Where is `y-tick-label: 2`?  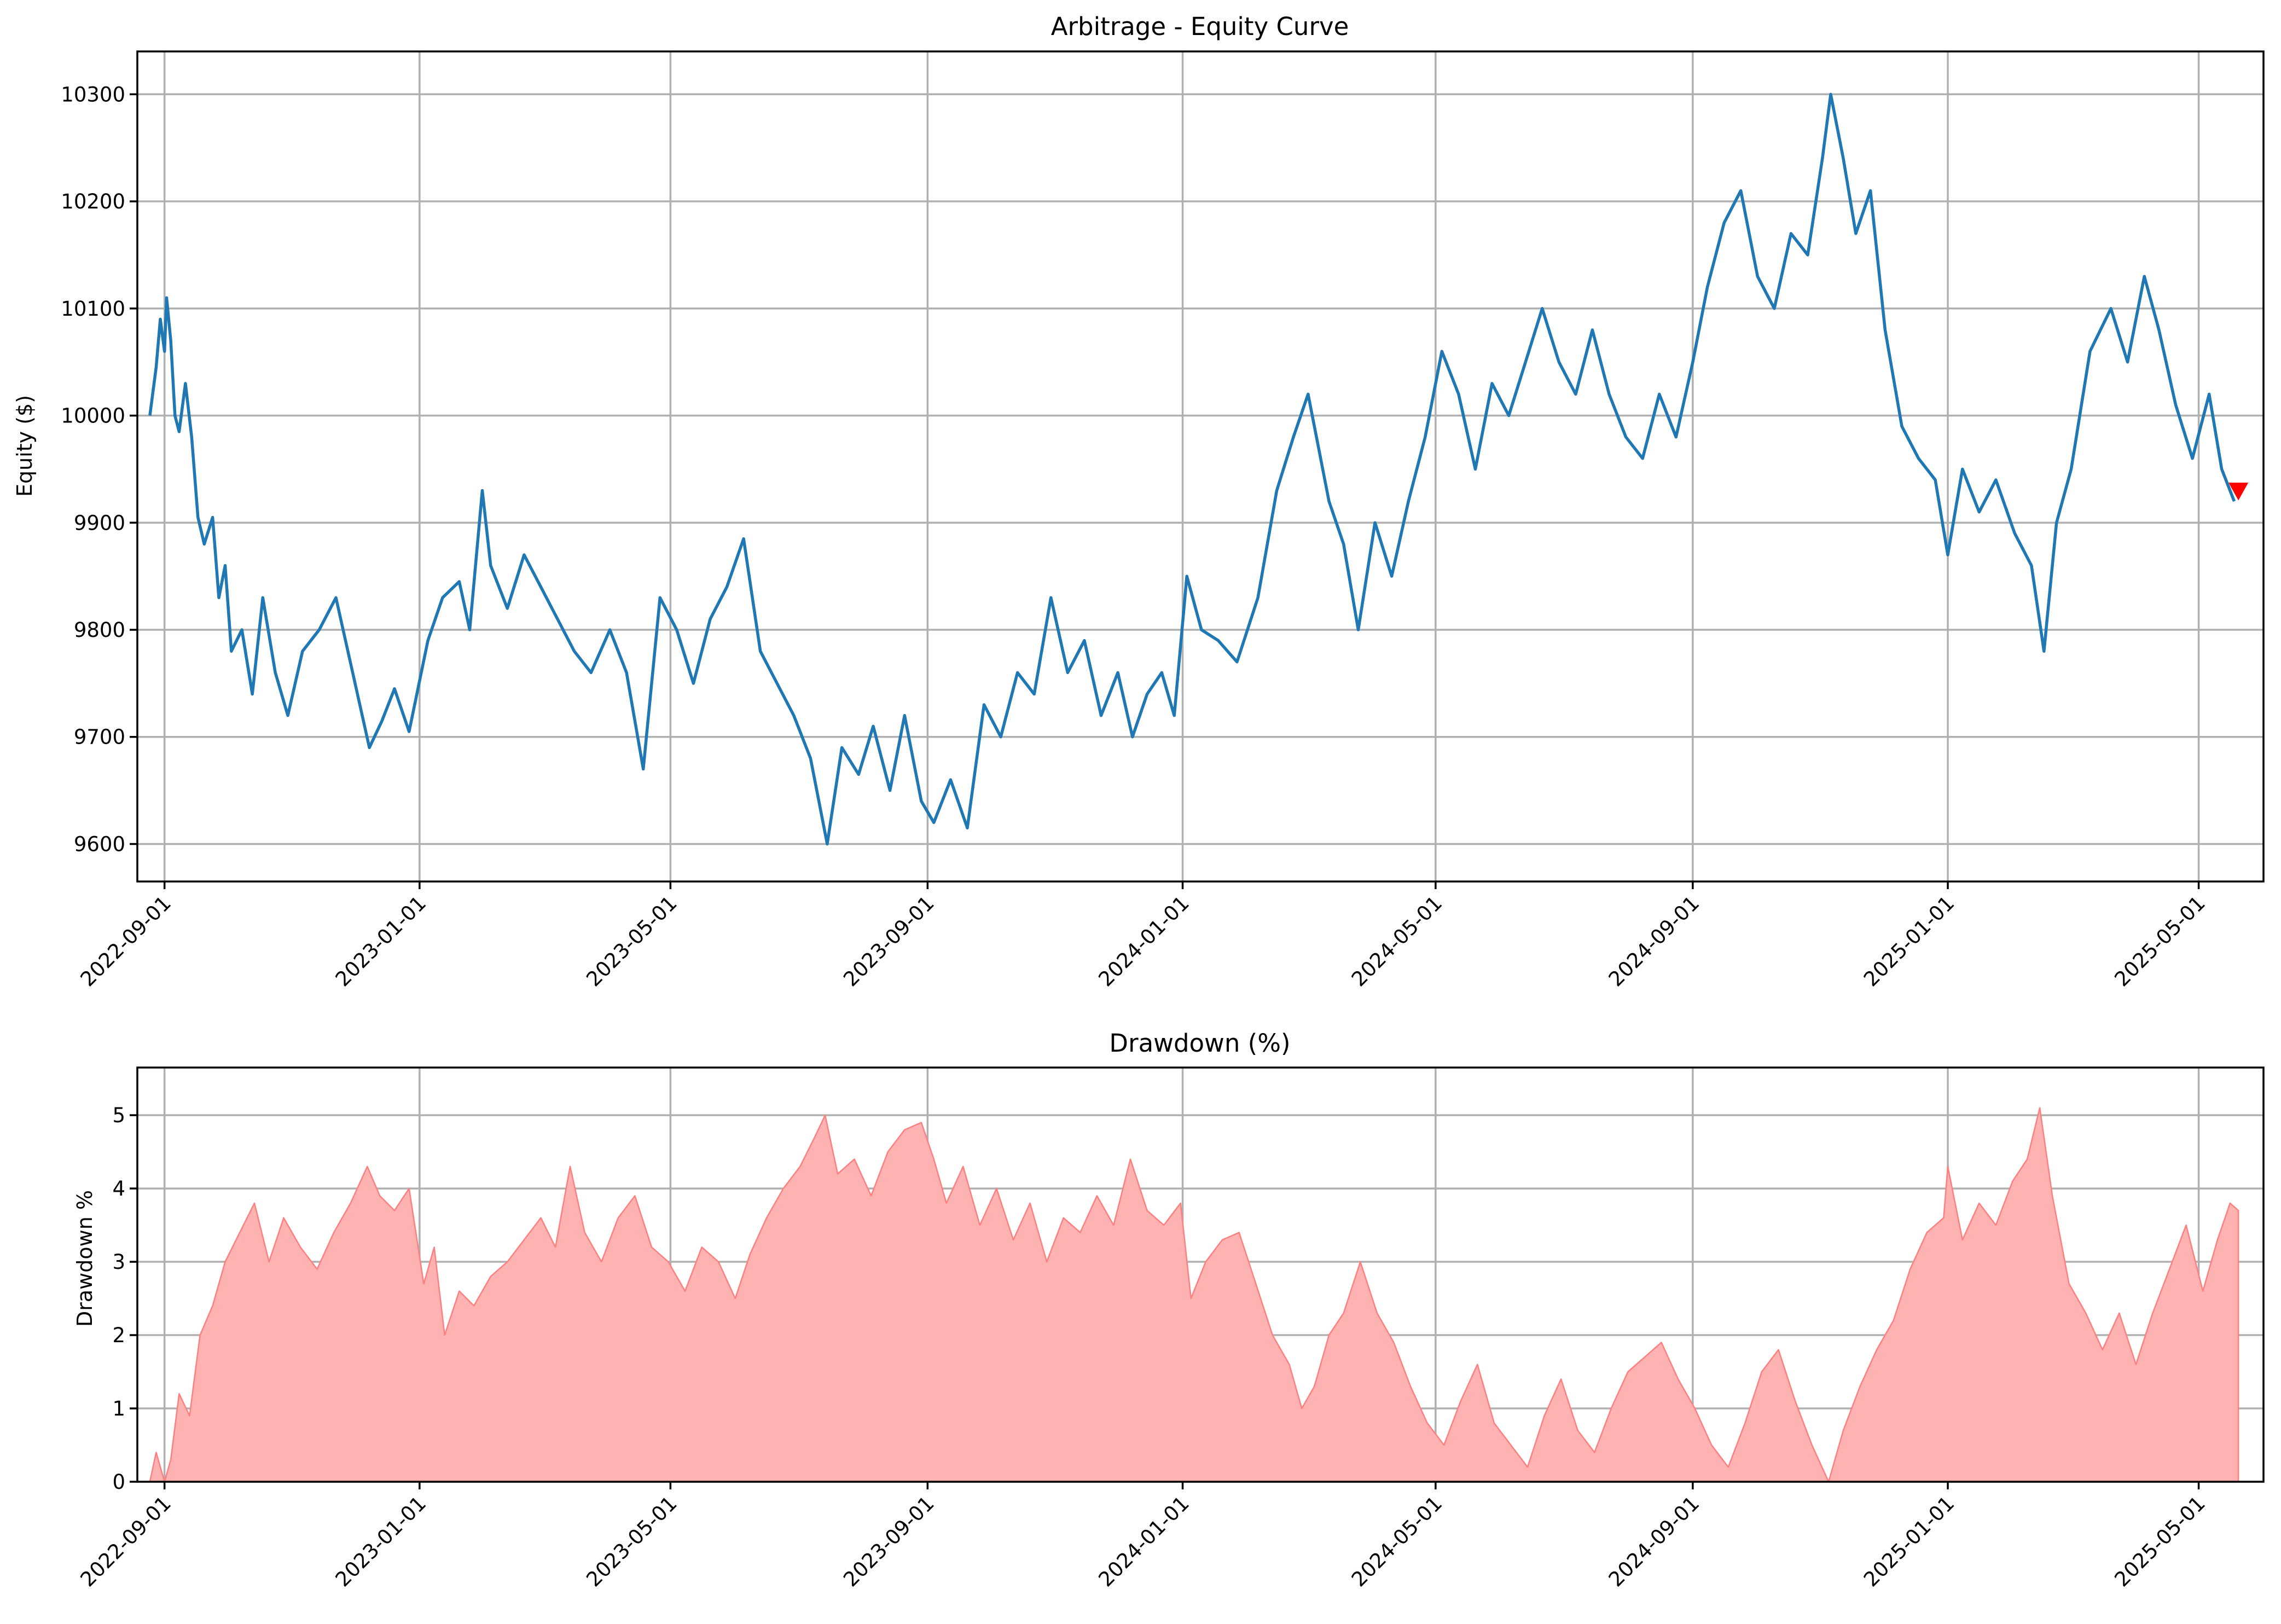 y-tick-label: 2 is located at coordinates (118, 1336).